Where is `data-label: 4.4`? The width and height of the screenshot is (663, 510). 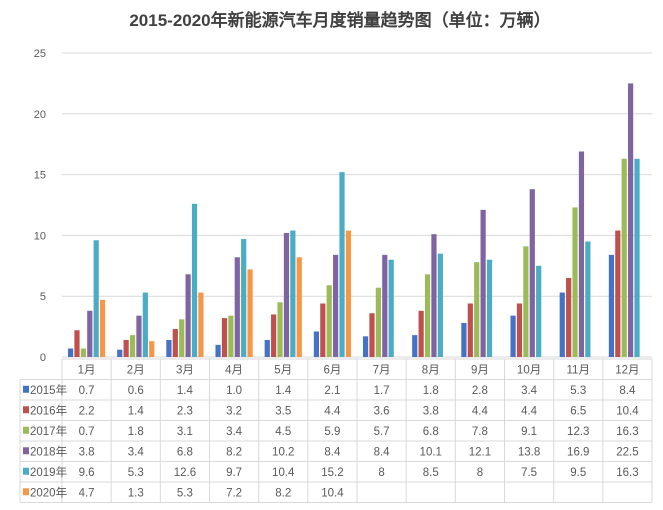 data-label: 4.4 is located at coordinates (529, 411).